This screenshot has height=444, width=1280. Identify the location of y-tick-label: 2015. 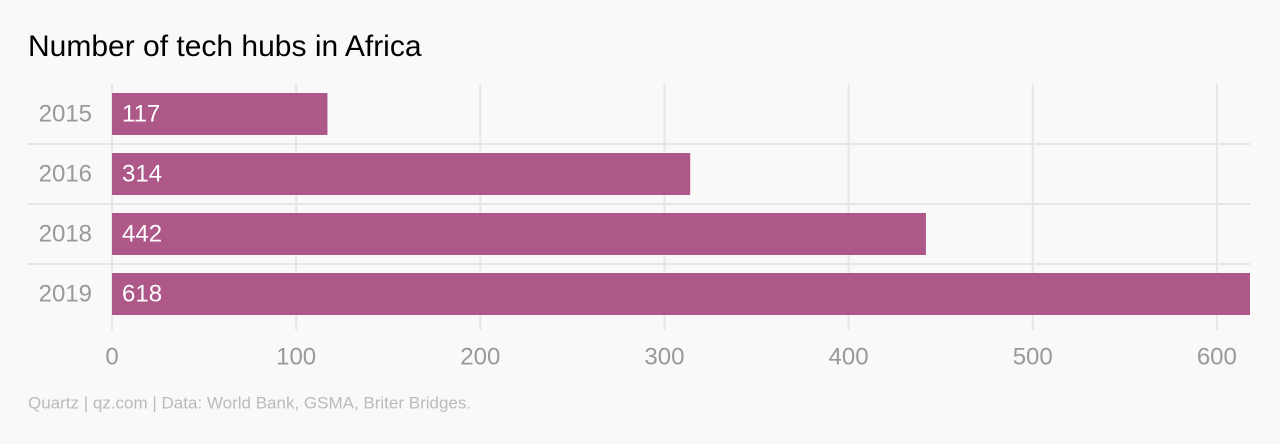
(65, 113).